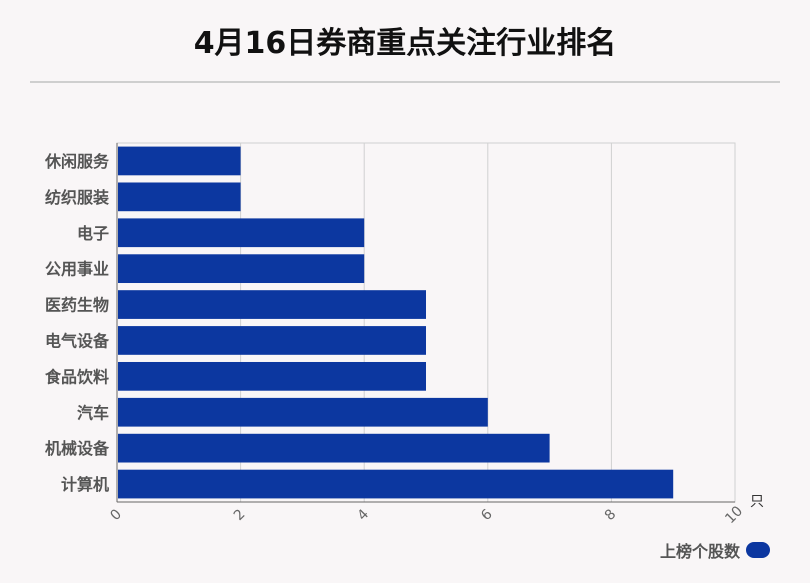  I want to click on legend: 上榜个股数, so click(715, 550).